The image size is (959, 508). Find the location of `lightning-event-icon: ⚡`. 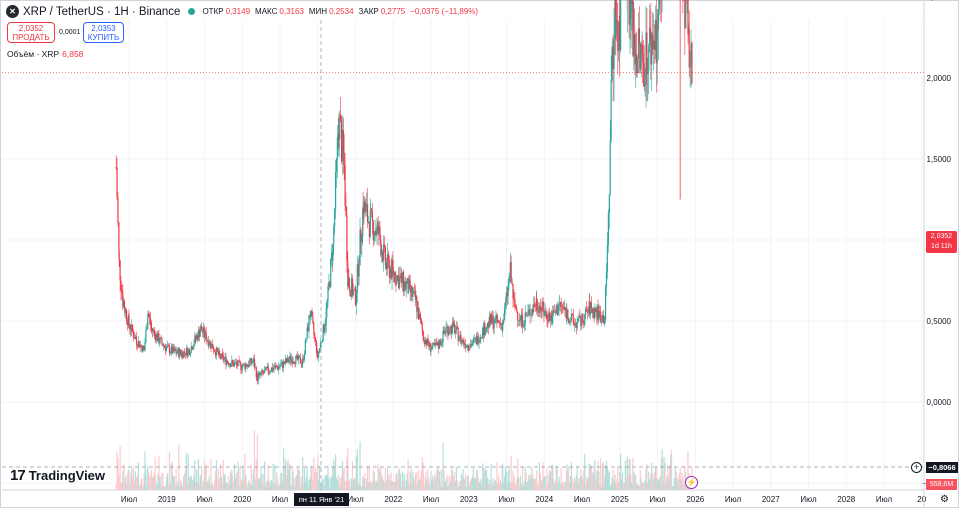

lightning-event-icon: ⚡ is located at coordinates (691, 482).